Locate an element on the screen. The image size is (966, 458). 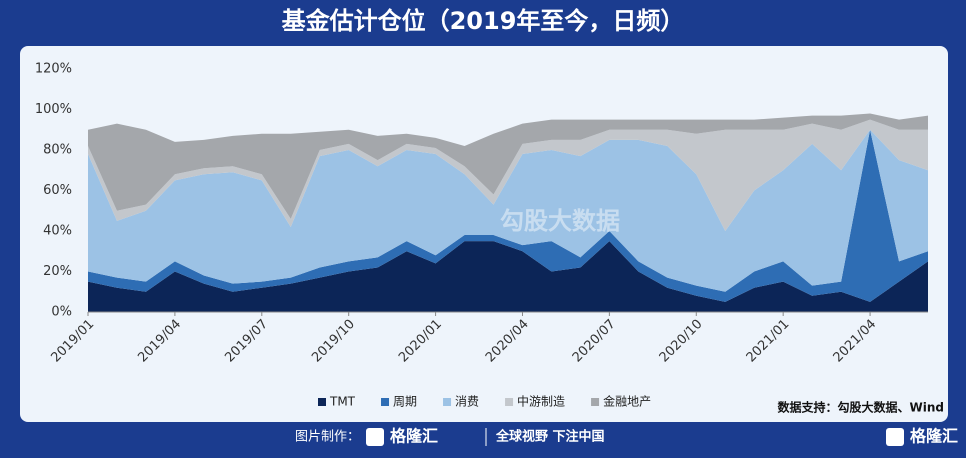
footer-brand: 格隆汇 is located at coordinates (414, 436).